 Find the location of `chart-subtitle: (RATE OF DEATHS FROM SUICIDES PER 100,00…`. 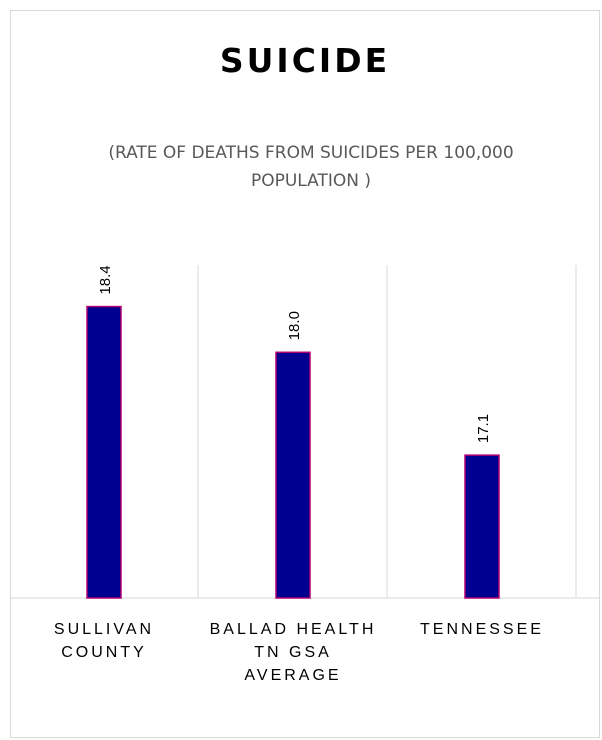

chart-subtitle: (RATE OF DEATHS FROM SUICIDES PER 100,00… is located at coordinates (311, 167).